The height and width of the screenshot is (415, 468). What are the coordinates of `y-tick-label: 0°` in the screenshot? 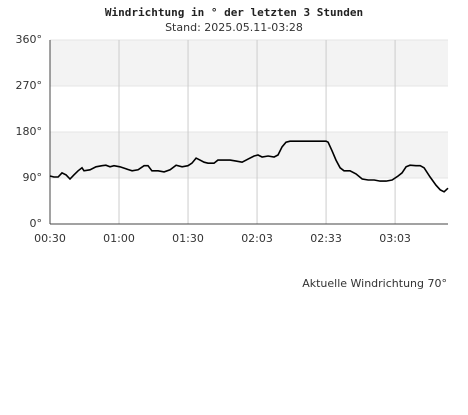 It's located at (36, 223).